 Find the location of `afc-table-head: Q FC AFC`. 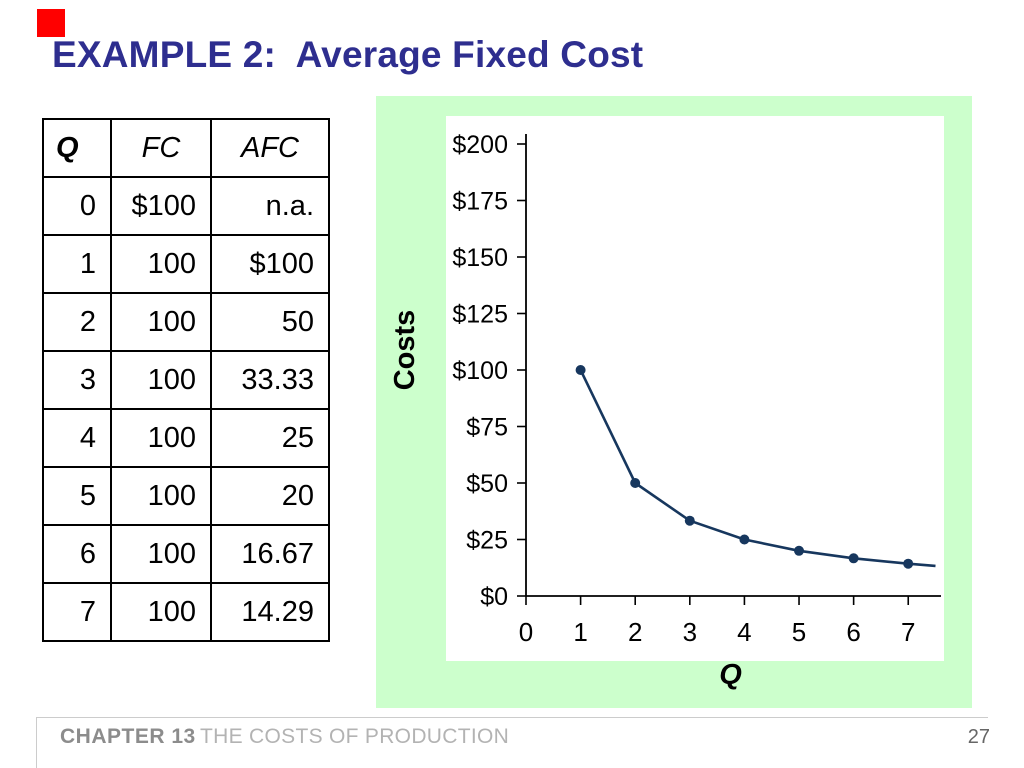

afc-table-head: Q FC AFC is located at coordinates (186, 148).